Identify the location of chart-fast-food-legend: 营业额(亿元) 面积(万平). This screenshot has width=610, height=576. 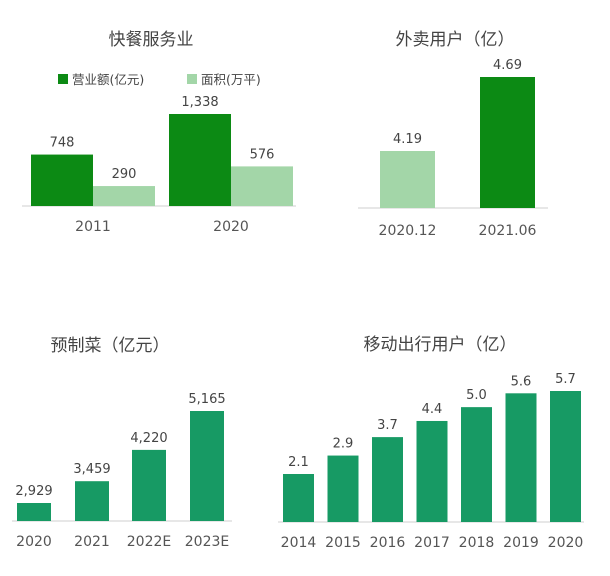
(159, 79).